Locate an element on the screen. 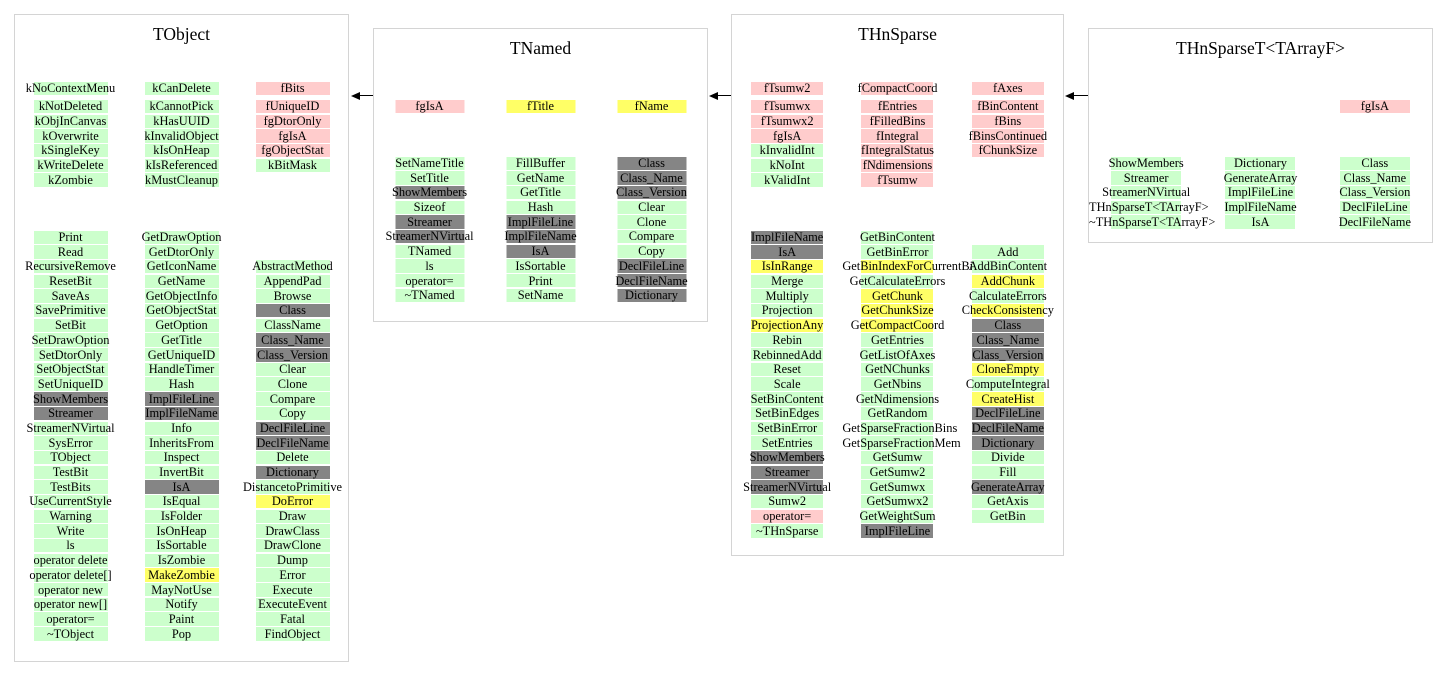 The image size is (1437, 687). methods-cell: RebinnedAdd is located at coordinates (787, 355).